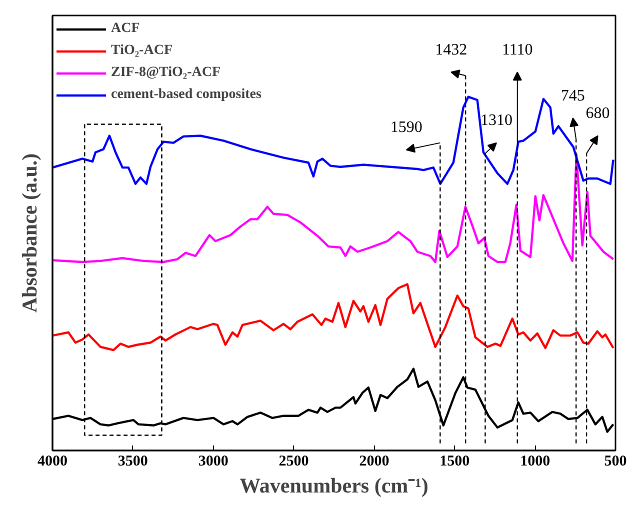  What do you see at coordinates (374, 462) in the screenshot?
I see `x-tick-label: 2000` at bounding box center [374, 462].